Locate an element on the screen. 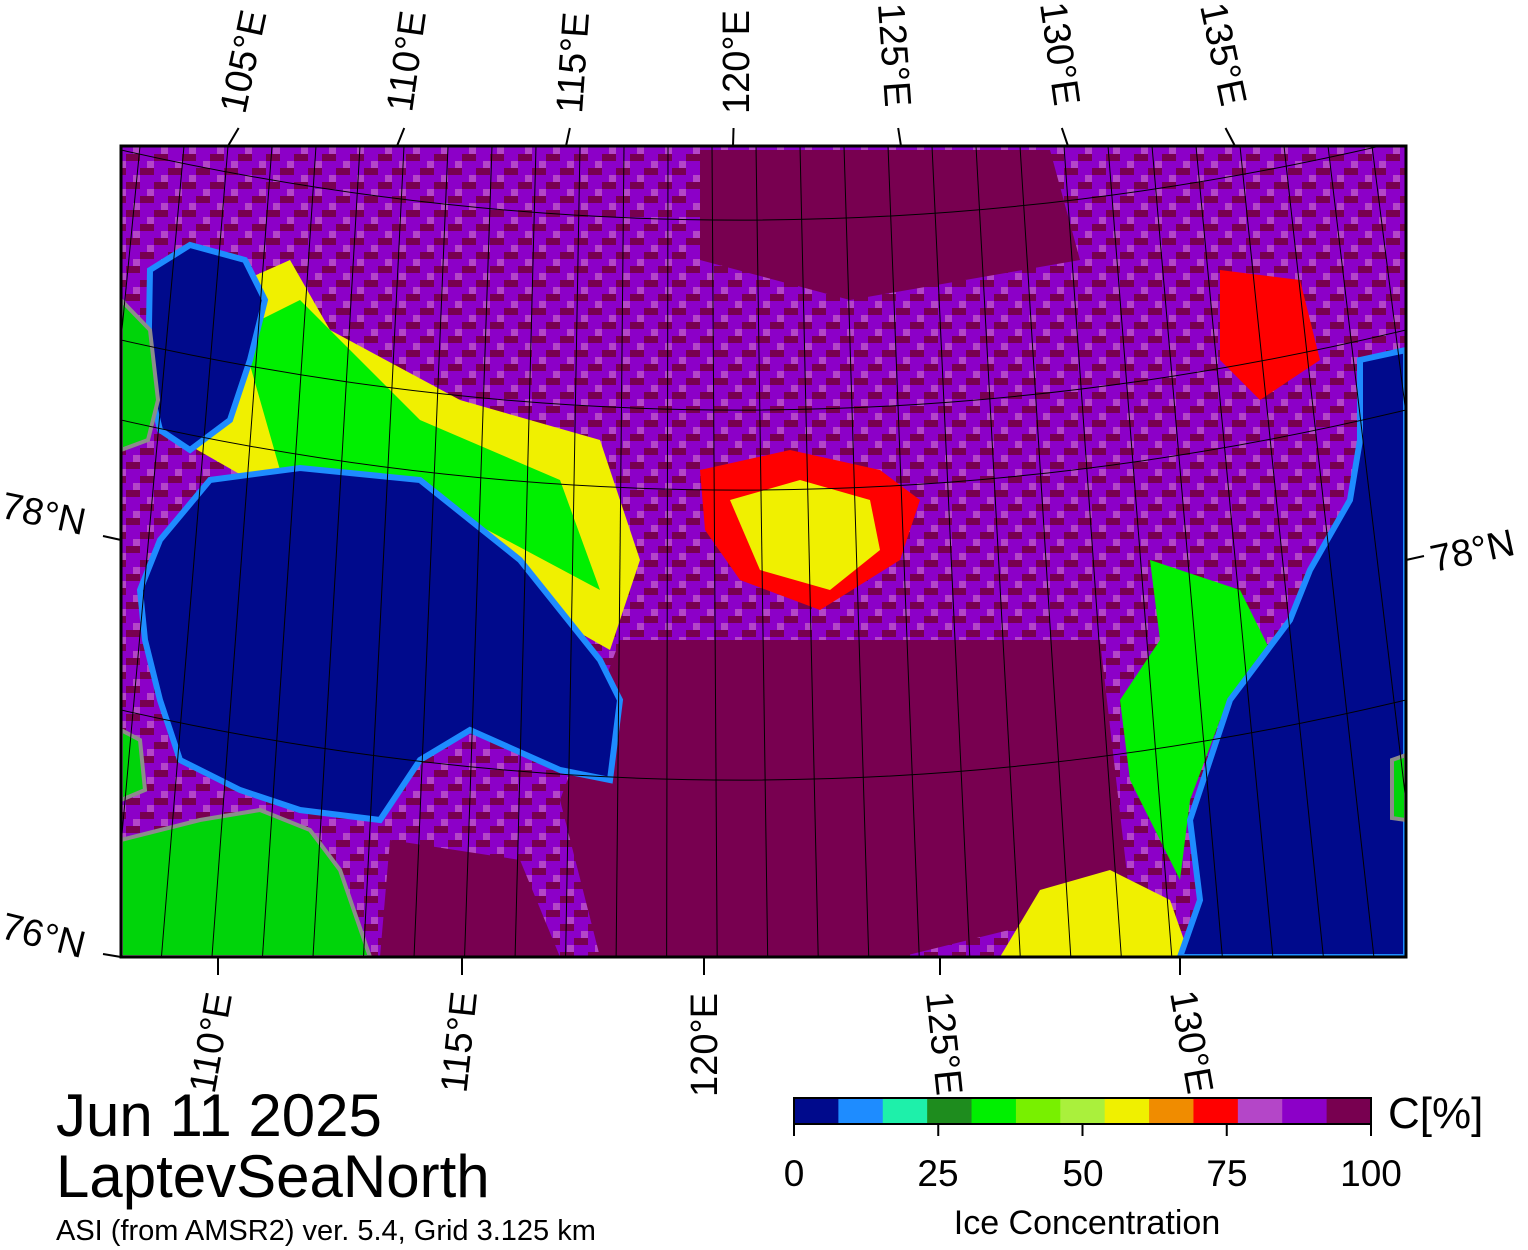  colorbar-tick-label: 50 is located at coordinates (1083, 1173).